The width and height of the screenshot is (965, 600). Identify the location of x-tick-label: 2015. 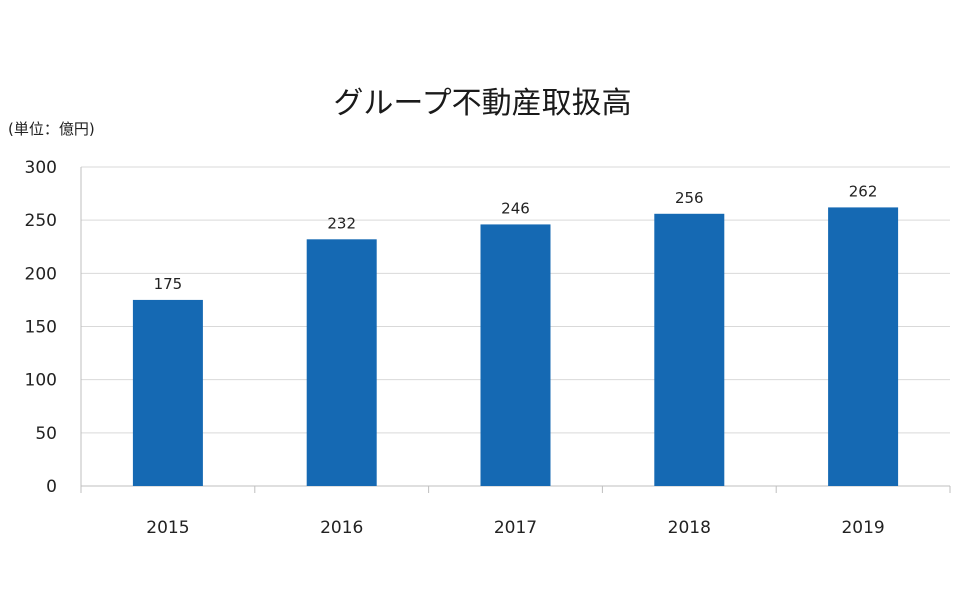
(167, 528).